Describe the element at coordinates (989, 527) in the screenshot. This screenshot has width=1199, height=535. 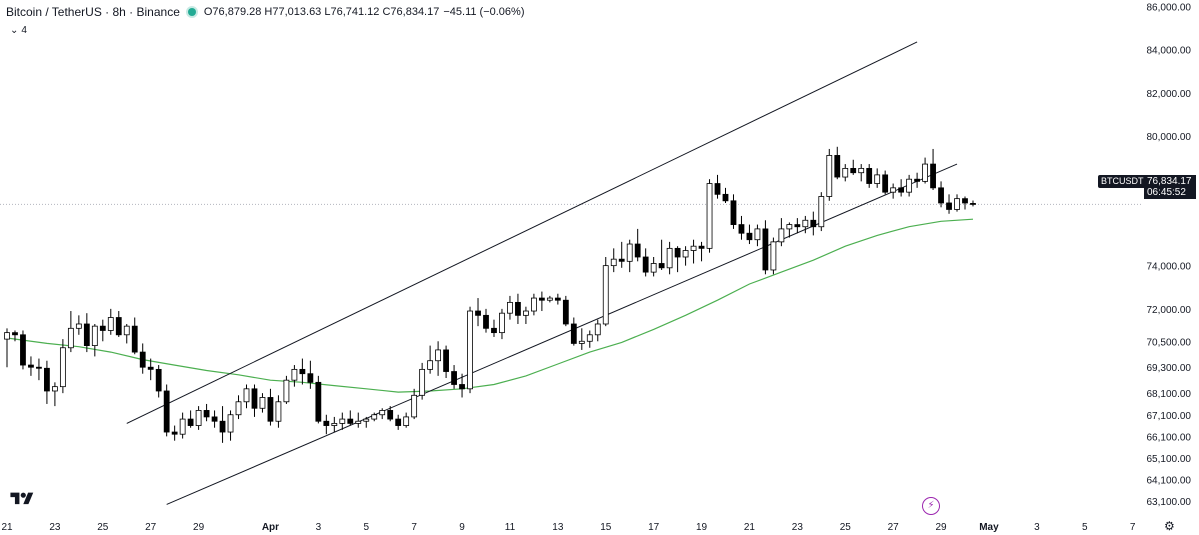
I see `x-tick-label: May` at that location.